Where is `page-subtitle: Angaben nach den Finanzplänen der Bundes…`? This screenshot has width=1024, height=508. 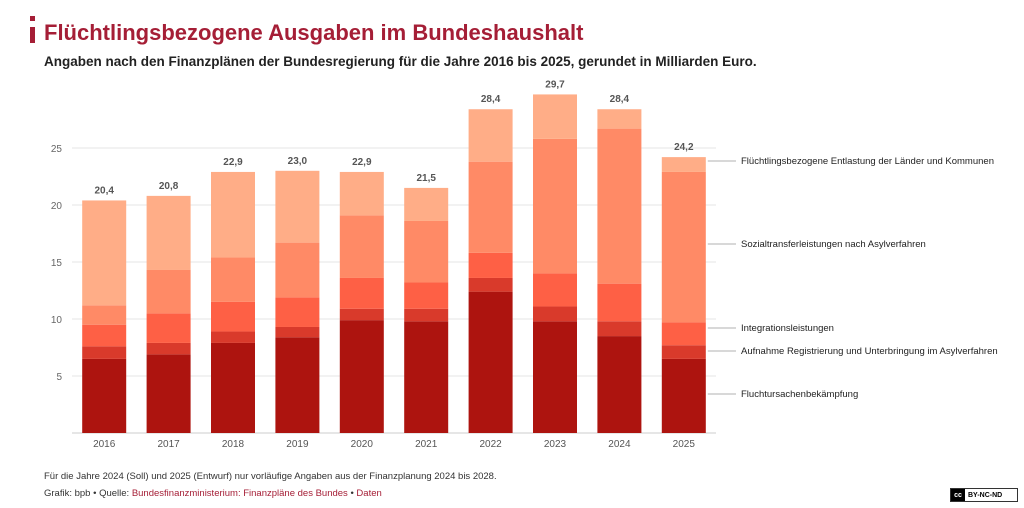 page-subtitle: Angaben nach den Finanzplänen der Bundes… is located at coordinates (400, 61).